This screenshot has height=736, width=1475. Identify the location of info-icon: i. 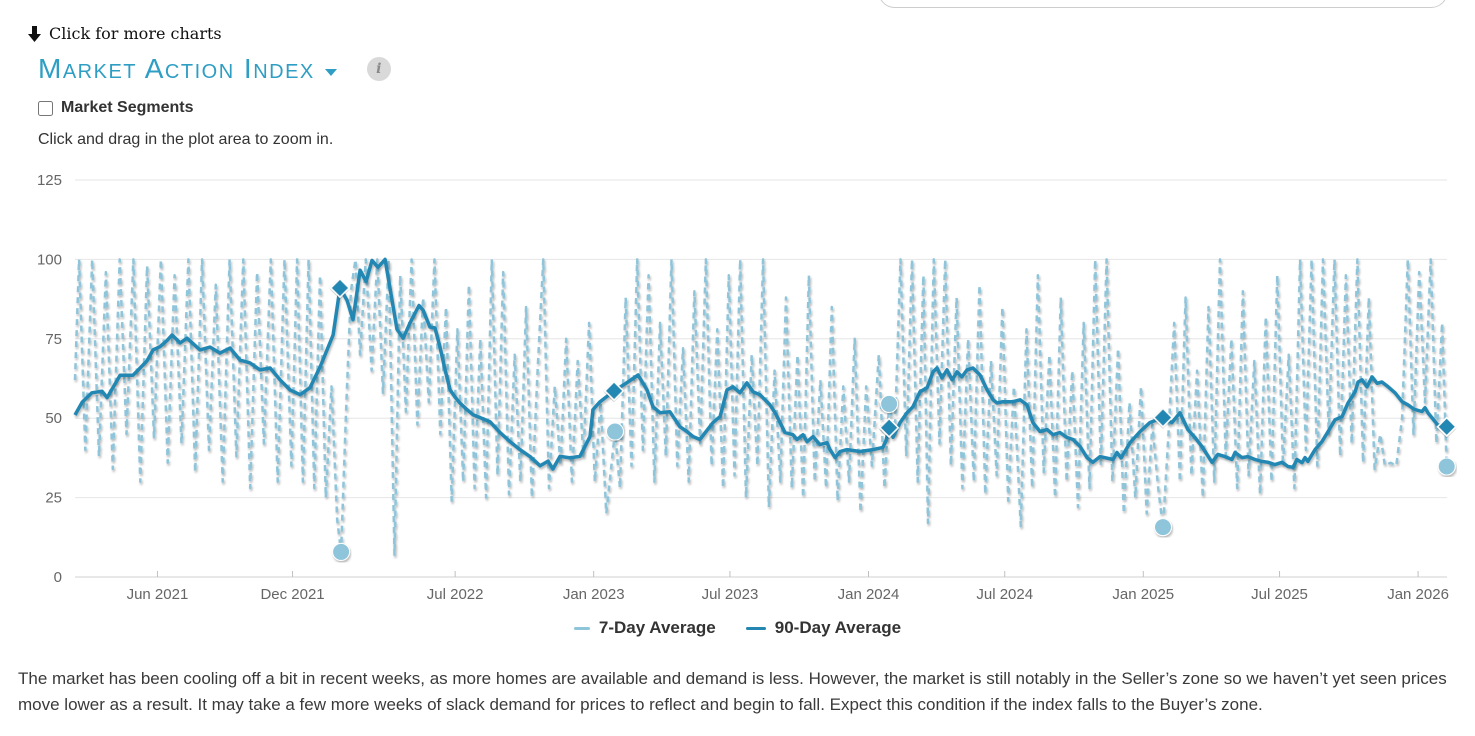
(378, 69).